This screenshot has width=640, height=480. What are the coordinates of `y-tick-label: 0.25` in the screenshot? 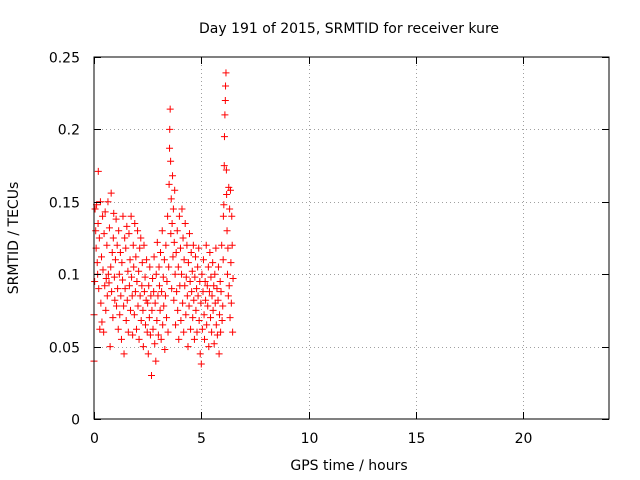 It's located at (64, 59).